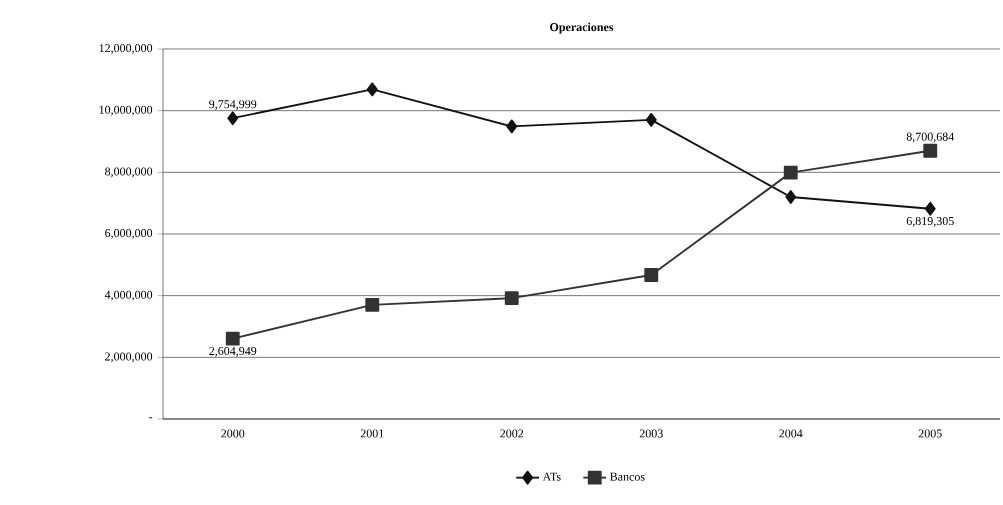 This screenshot has width=1003, height=505. What do you see at coordinates (930, 221) in the screenshot?
I see `data-label: 6,819,305` at bounding box center [930, 221].